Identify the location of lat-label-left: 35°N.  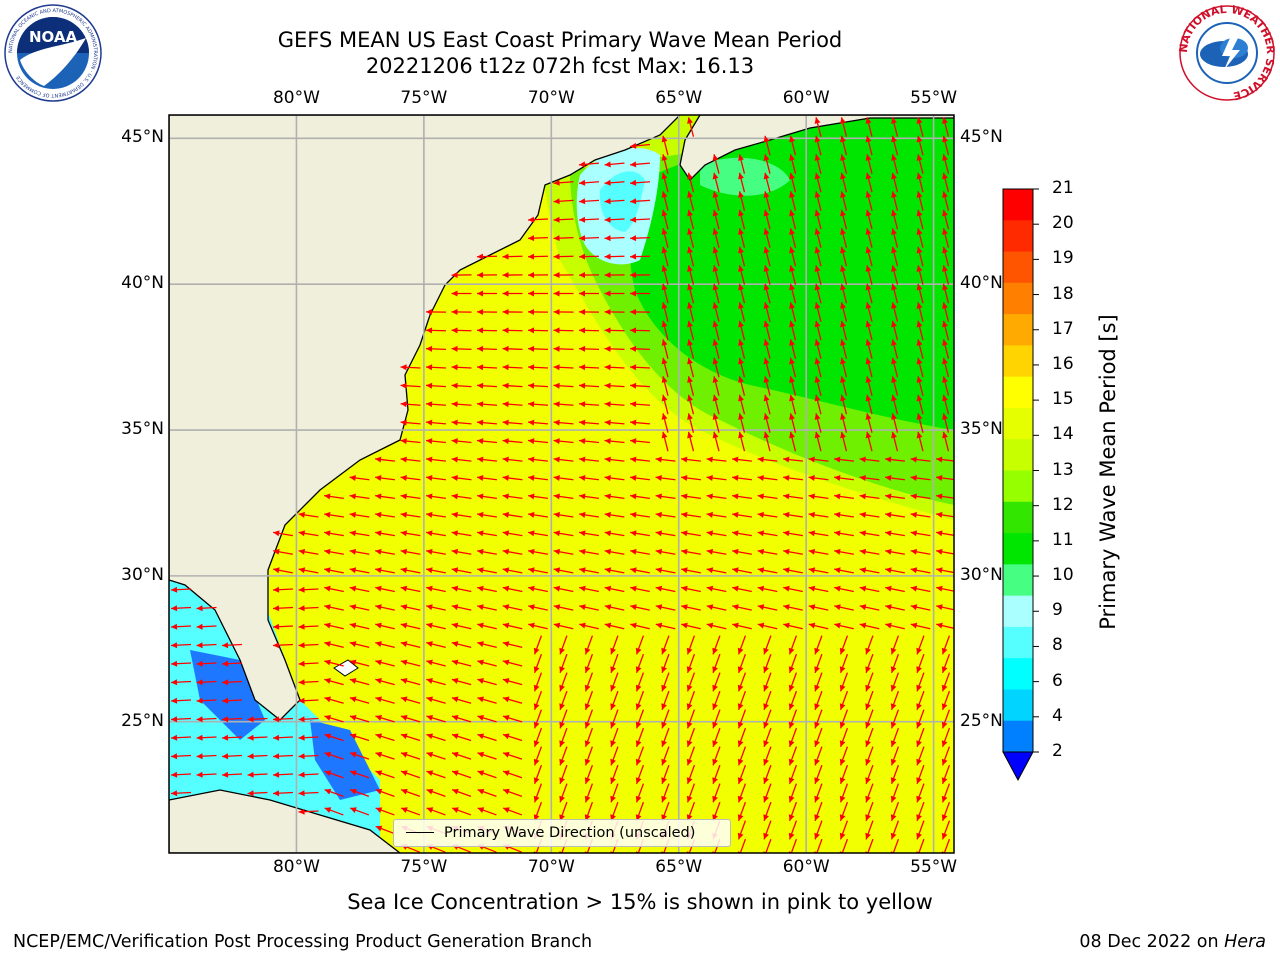
(142, 429).